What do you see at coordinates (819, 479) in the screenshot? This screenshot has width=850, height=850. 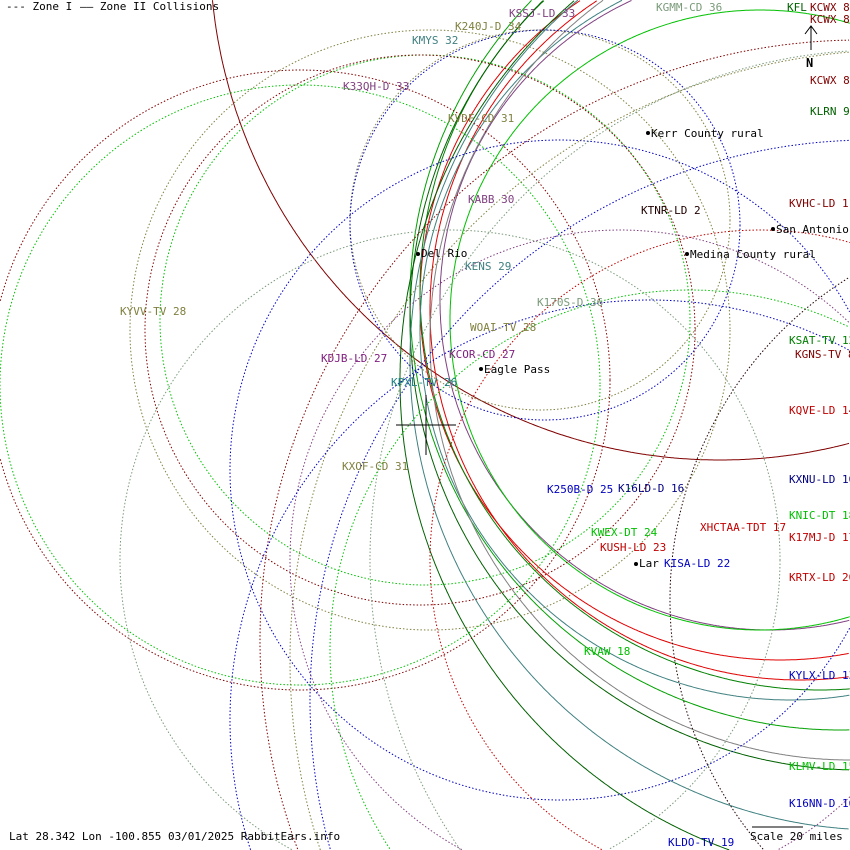 I see `station-label: KXNU-LD 10` at bounding box center [819, 479].